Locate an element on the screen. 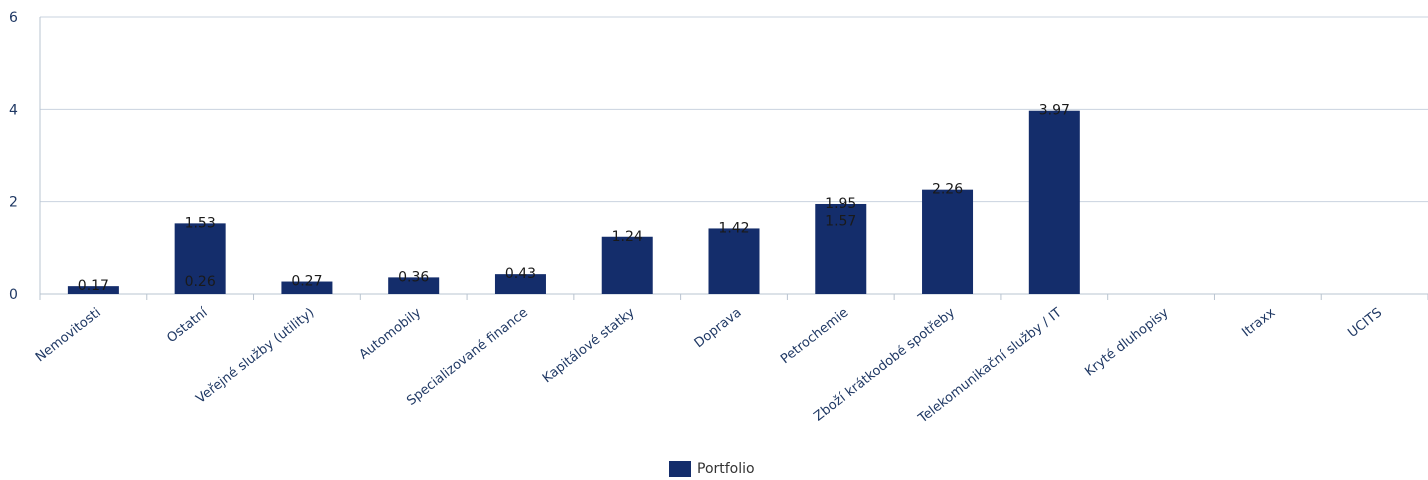 Image resolution: width=1428 pixels, height=480 pixels. legend-label-portfolio: Portfolio is located at coordinates (726, 469).